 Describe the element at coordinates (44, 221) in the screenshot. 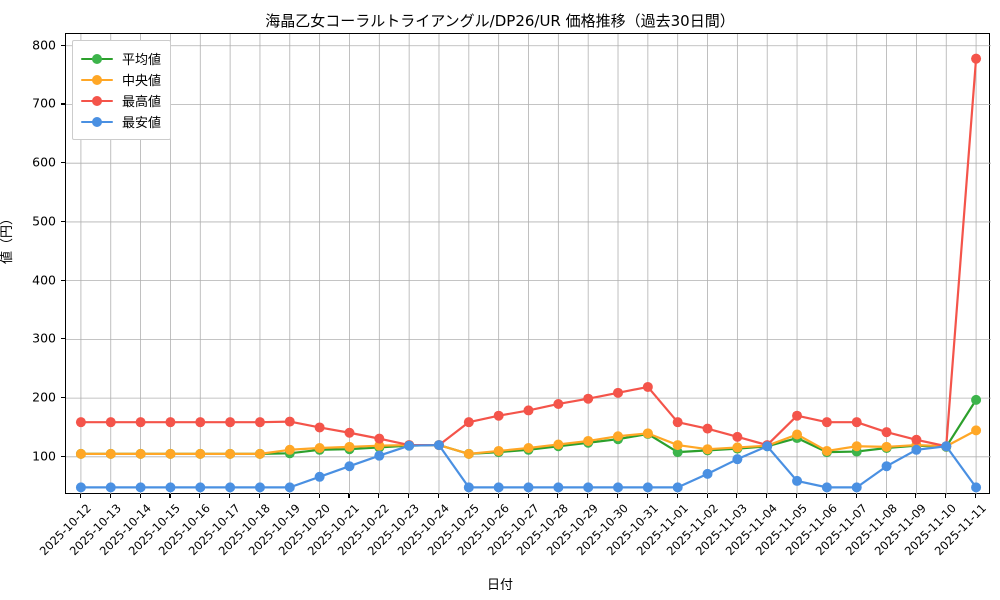

I see `y-tick-label: 500` at that location.